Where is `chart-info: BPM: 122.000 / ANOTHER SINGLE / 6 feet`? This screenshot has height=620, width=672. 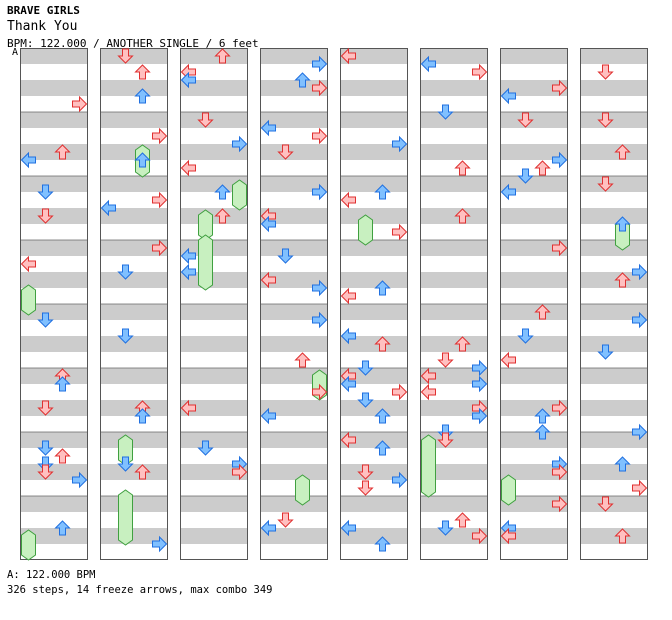 chart-info: BPM: 122.000 / ANOTHER SINGLE / 6 feet is located at coordinates (133, 43).